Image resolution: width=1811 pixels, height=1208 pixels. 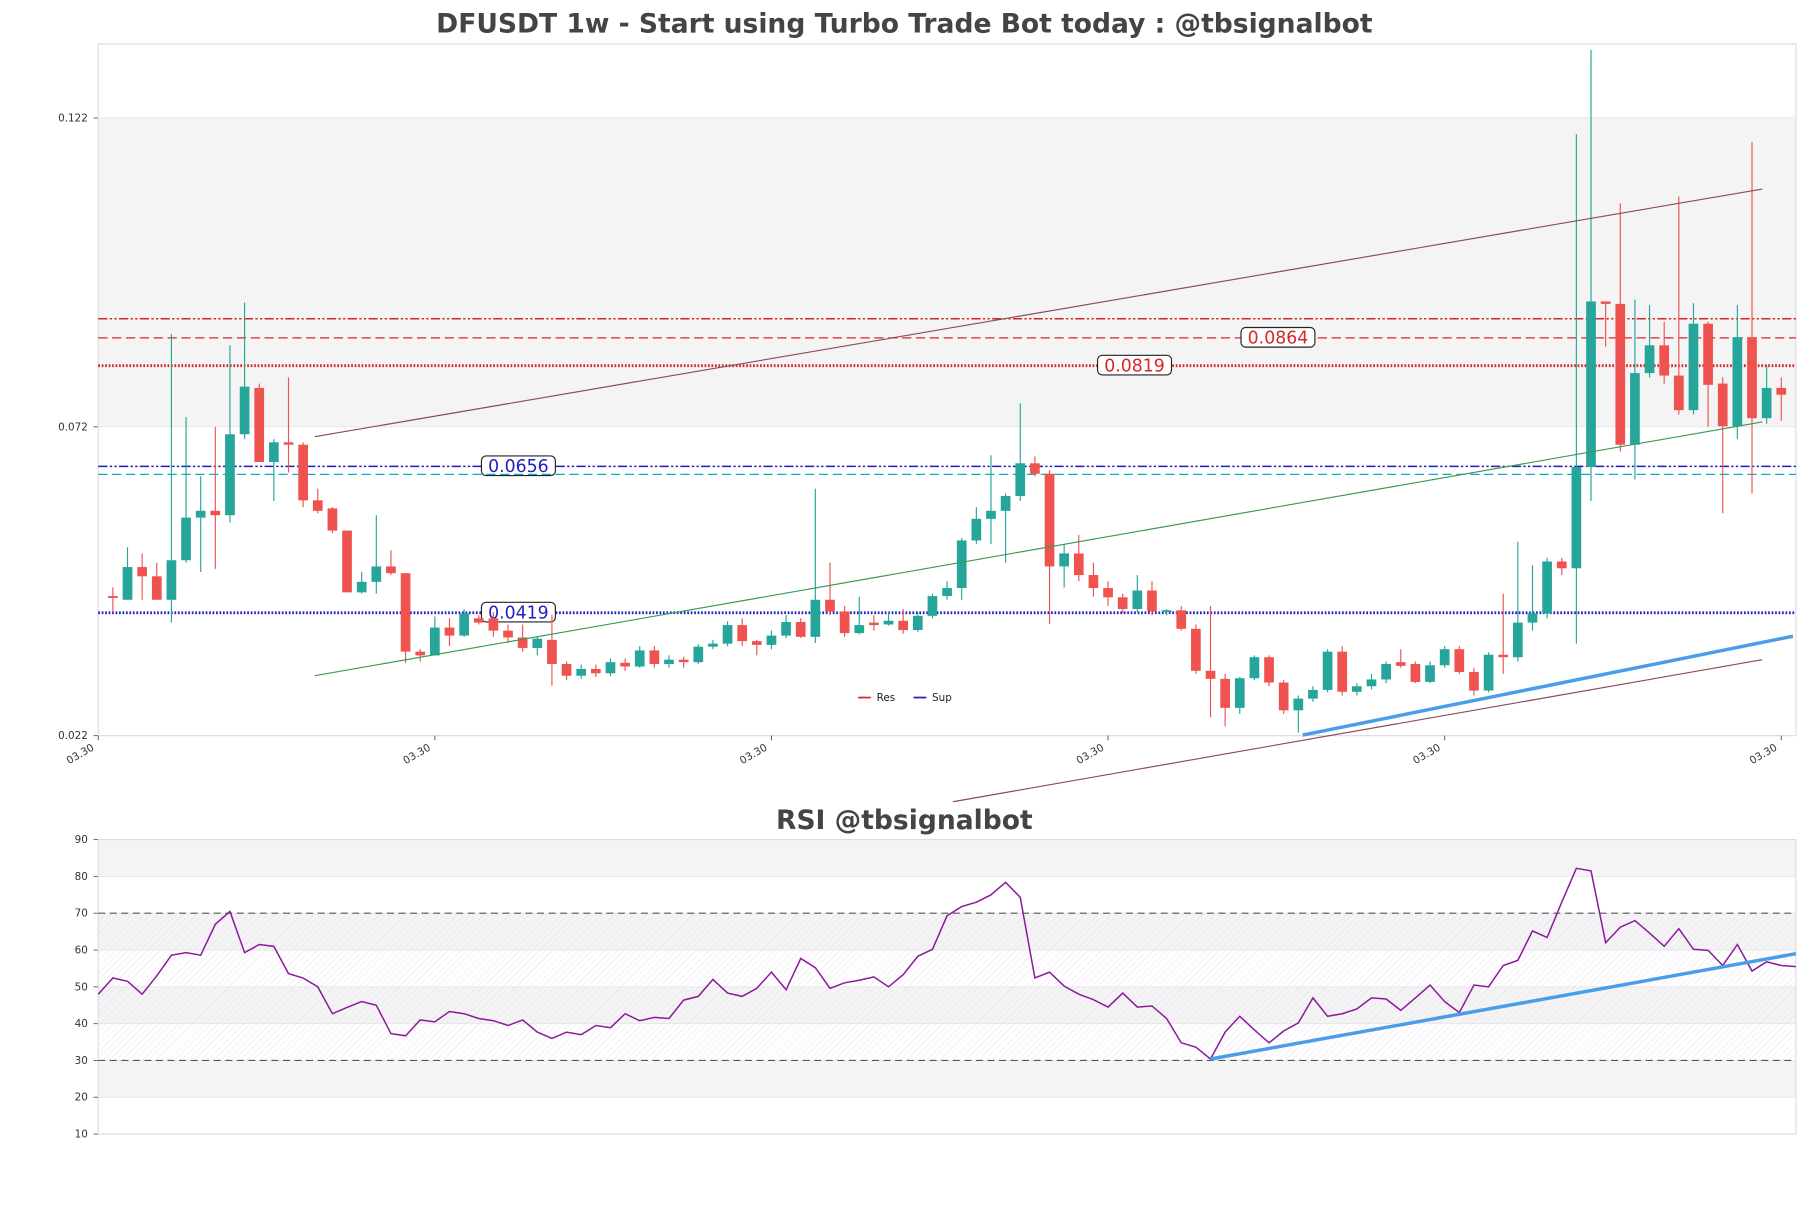 What do you see at coordinates (81, 840) in the screenshot?
I see `y-tick-label: 90` at bounding box center [81, 840].